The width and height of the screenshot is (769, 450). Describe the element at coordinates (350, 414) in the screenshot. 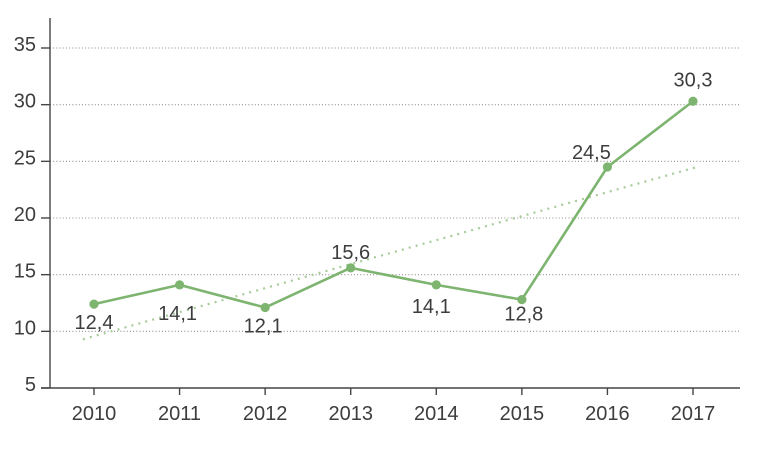

I see `x-tick-label: 2013` at that location.